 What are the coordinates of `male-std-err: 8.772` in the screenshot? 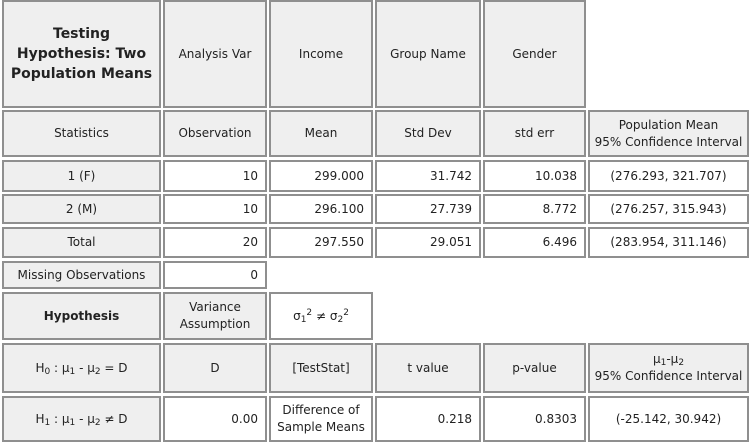 It's located at (534, 209).